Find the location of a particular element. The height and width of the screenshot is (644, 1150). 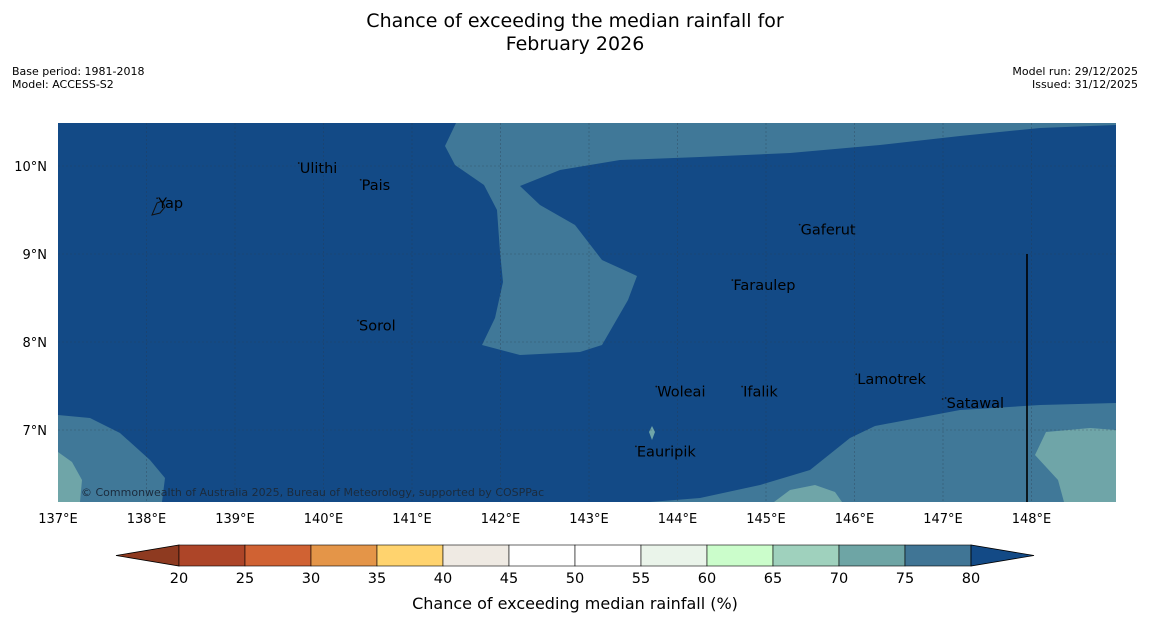

region-75-southwest is located at coordinates (111, 458).